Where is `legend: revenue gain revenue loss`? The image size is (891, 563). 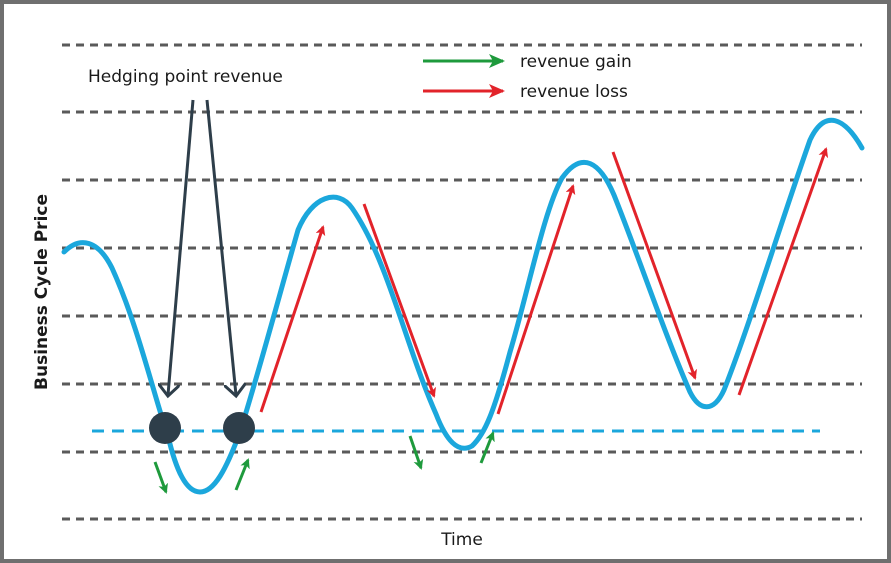 legend: revenue gain revenue loss is located at coordinates (527, 77).